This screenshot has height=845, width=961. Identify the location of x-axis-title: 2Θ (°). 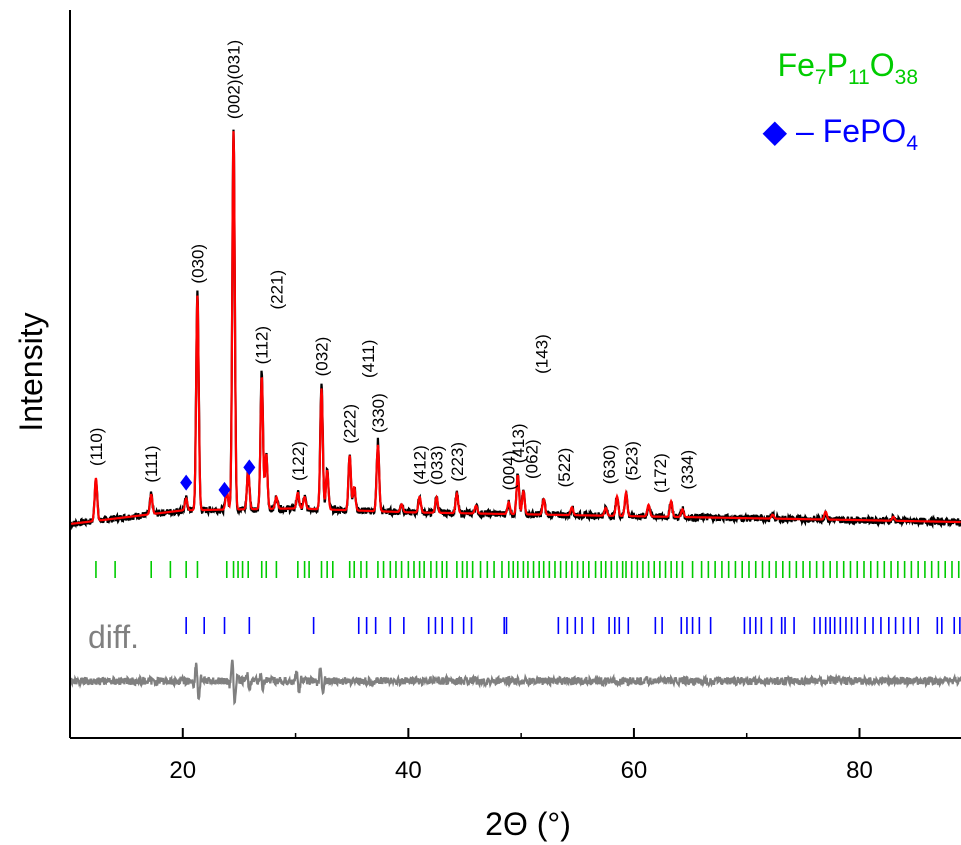
(528, 824).